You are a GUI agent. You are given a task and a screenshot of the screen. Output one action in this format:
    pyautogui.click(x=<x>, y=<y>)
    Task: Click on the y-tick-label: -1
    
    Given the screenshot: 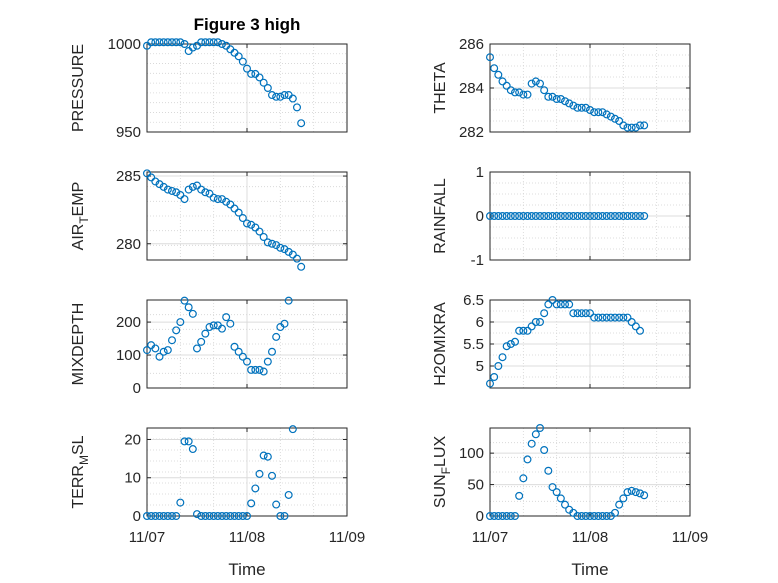 What is the action you would take?
    pyautogui.click(x=477, y=260)
    